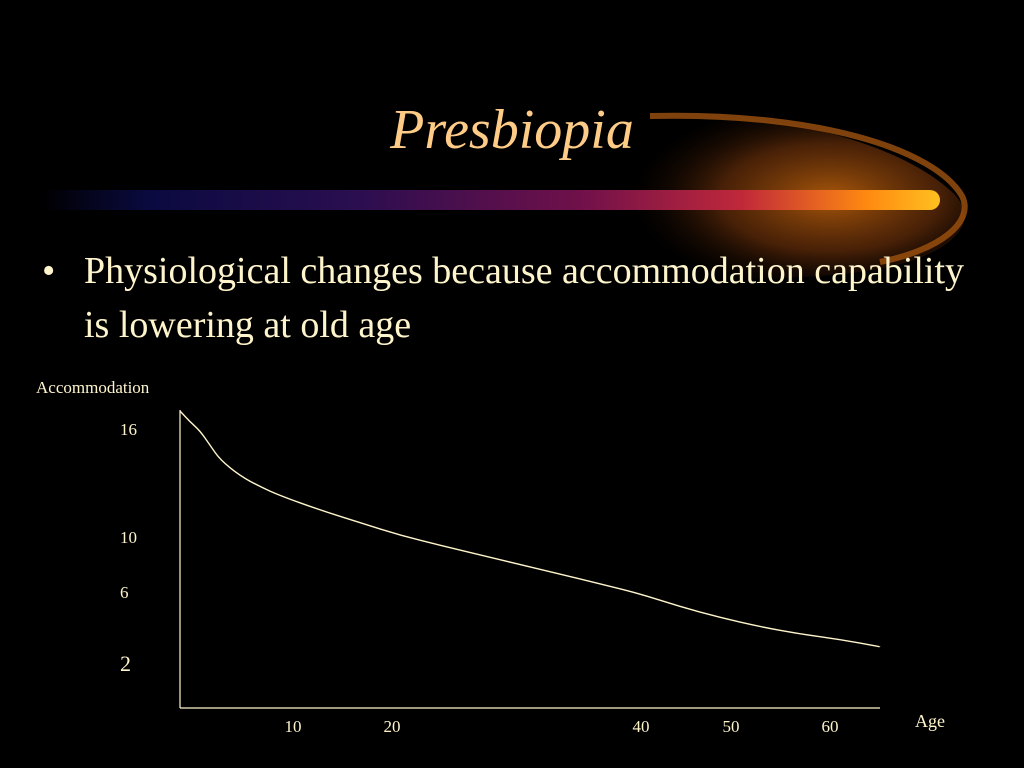 The width and height of the screenshot is (1024, 768). Describe the element at coordinates (128, 537) in the screenshot. I see `y-tick-label: 10` at that location.